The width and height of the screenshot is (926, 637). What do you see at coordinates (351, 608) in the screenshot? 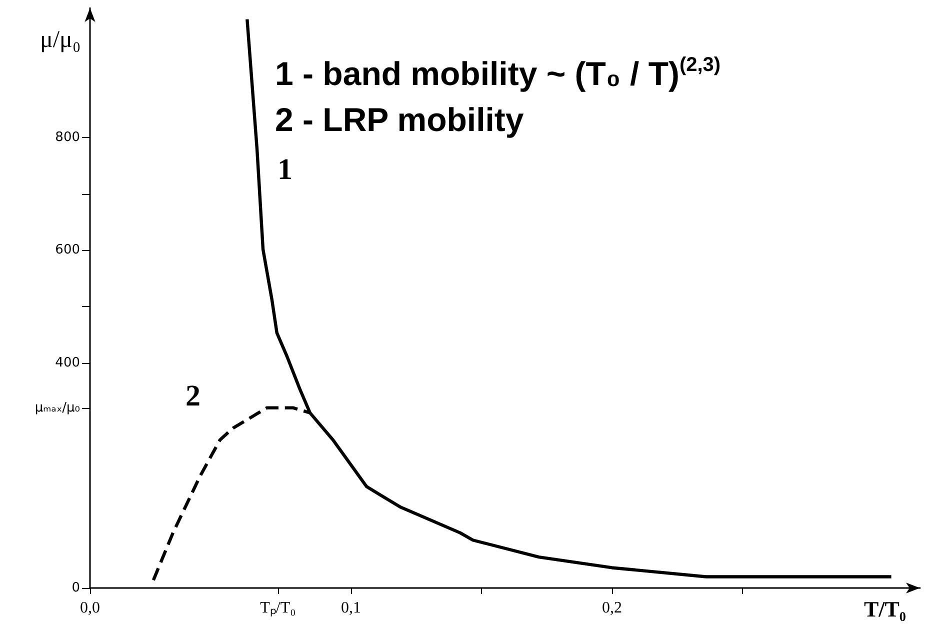
I see `x-tick-label: 0,1` at bounding box center [351, 608].